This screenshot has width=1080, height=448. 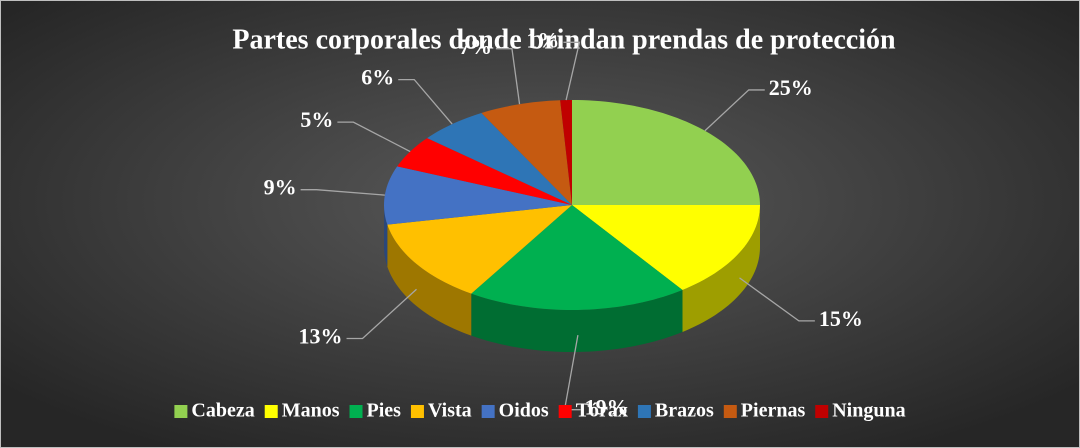 What do you see at coordinates (607, 407) in the screenshot?
I see `data-label: 19%` at bounding box center [607, 407].